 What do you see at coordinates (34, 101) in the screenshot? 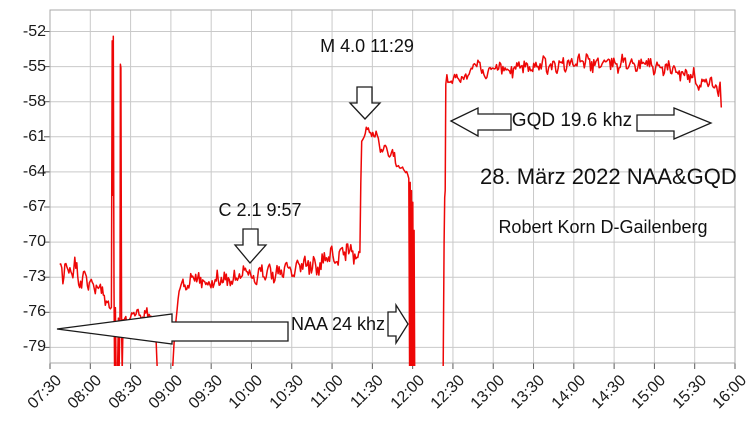
I see `y-tick-label: -58` at bounding box center [34, 101].